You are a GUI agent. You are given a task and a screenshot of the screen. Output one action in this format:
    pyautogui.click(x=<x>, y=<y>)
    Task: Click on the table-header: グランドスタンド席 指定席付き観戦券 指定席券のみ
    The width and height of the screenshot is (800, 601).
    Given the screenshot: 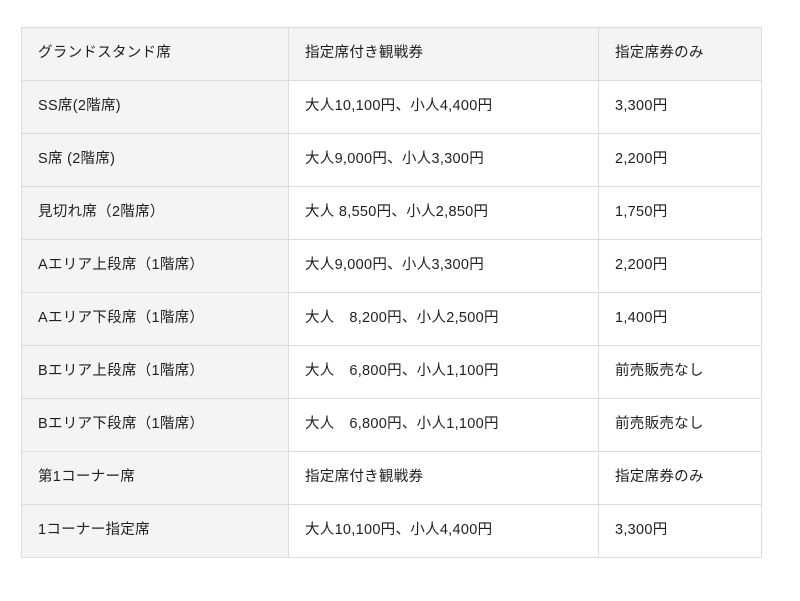 What is the action you would take?
    pyautogui.click(x=391, y=54)
    